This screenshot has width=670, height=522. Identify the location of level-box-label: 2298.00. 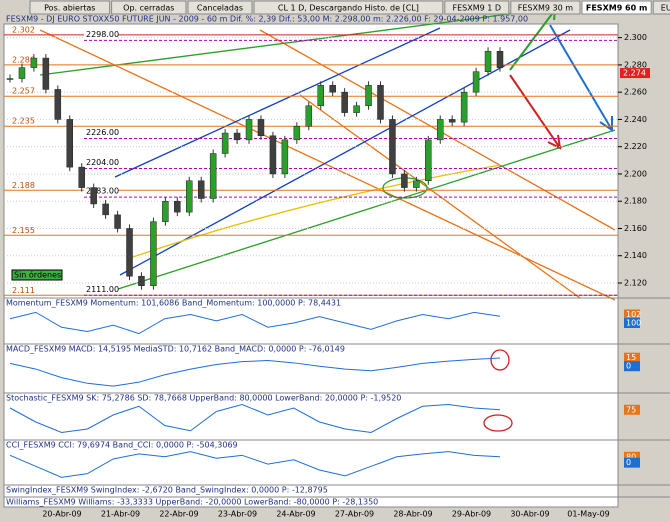
(102, 34).